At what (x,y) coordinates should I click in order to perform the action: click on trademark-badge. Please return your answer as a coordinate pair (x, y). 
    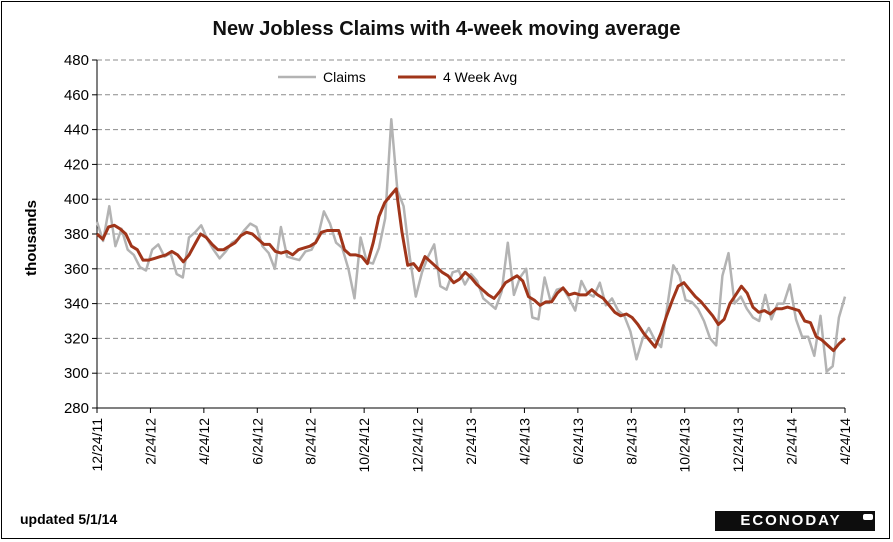
    Looking at the image, I should click on (868, 517).